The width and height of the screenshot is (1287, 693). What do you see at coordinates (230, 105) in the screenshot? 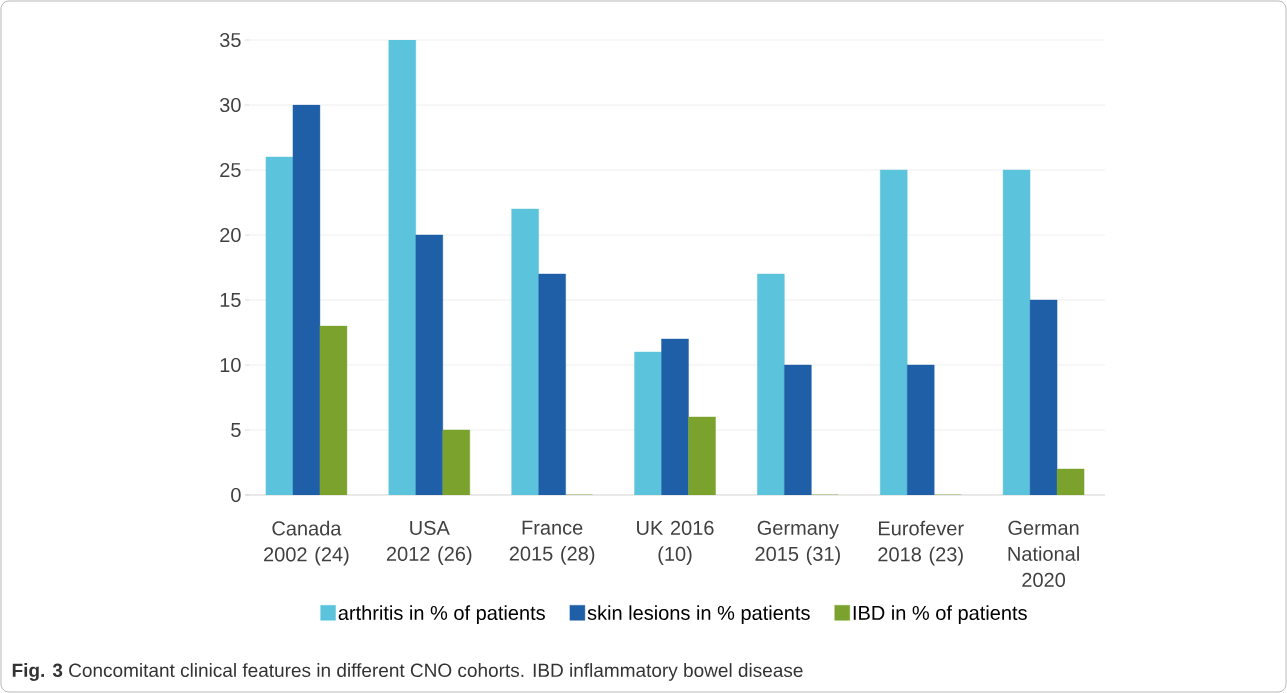
I see `y-tick-label: 30` at bounding box center [230, 105].